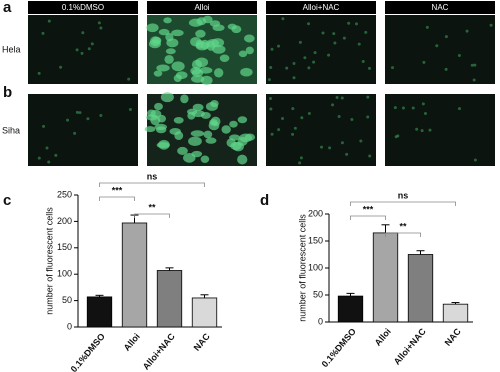 Image resolution: width=500 pixels, height=372 pixels. What do you see at coordinates (159, 351) in the screenshot?
I see `x-tick-label: Alloi+NAC` at bounding box center [159, 351].